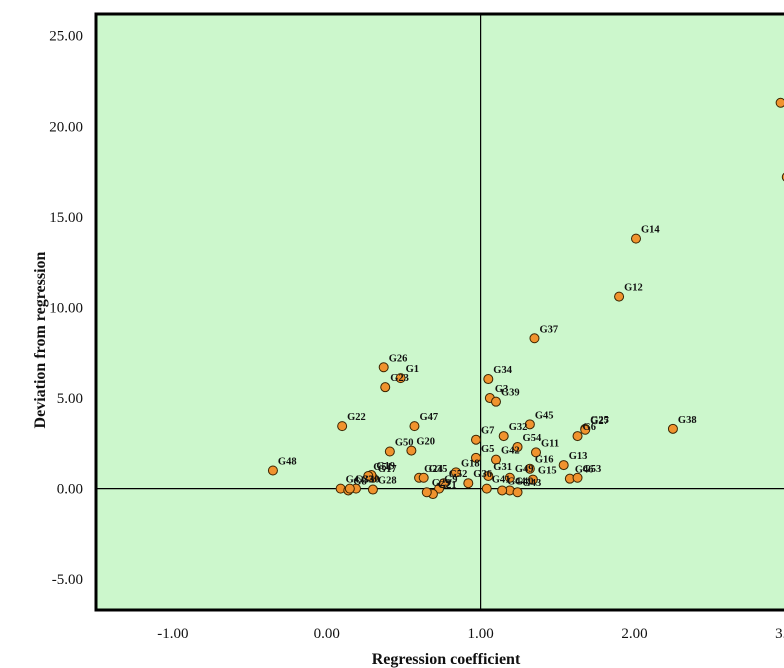 This screenshot has height=668, width=784. What do you see at coordinates (450, 480) in the screenshot?
I see `point-label: G9` at bounding box center [450, 480].